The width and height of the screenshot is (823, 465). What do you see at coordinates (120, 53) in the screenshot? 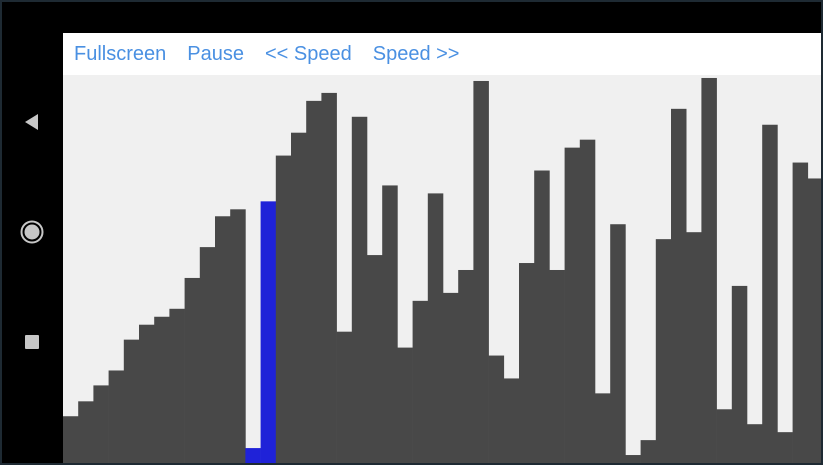
I see `fullscreen-link: Fullscreen` at bounding box center [120, 53].